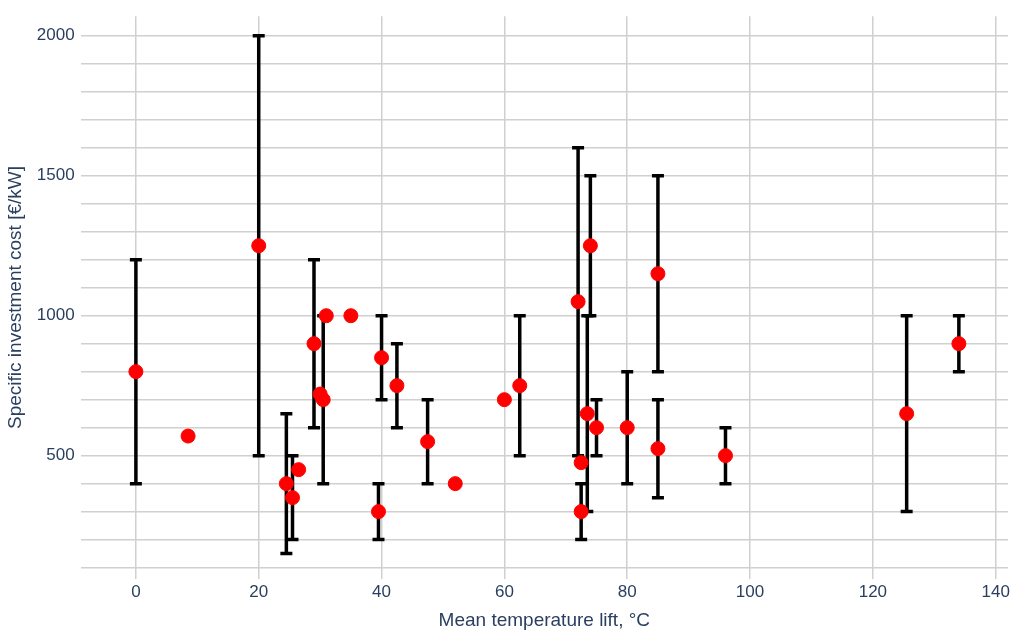 This screenshot has height=636, width=1016. I want to click on x-tick-label: 100, so click(750, 591).